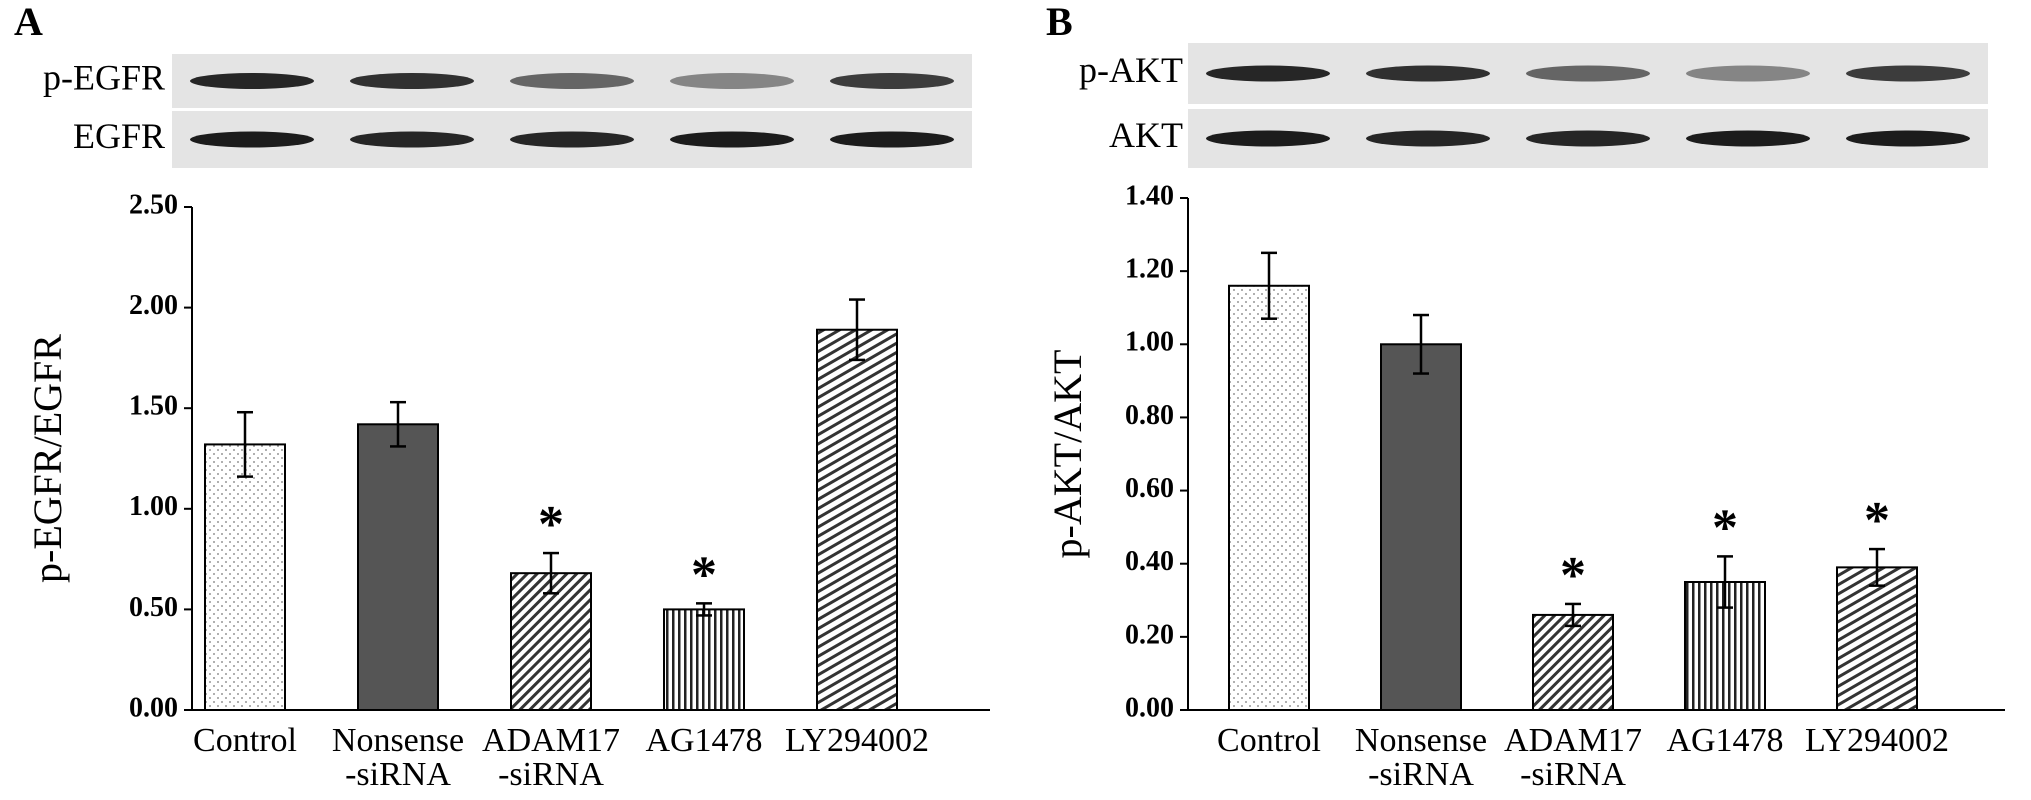 Image resolution: width=2031 pixels, height=800 pixels. I want to click on y-axis-title: p-EGFR/EGFR, so click(47, 458).